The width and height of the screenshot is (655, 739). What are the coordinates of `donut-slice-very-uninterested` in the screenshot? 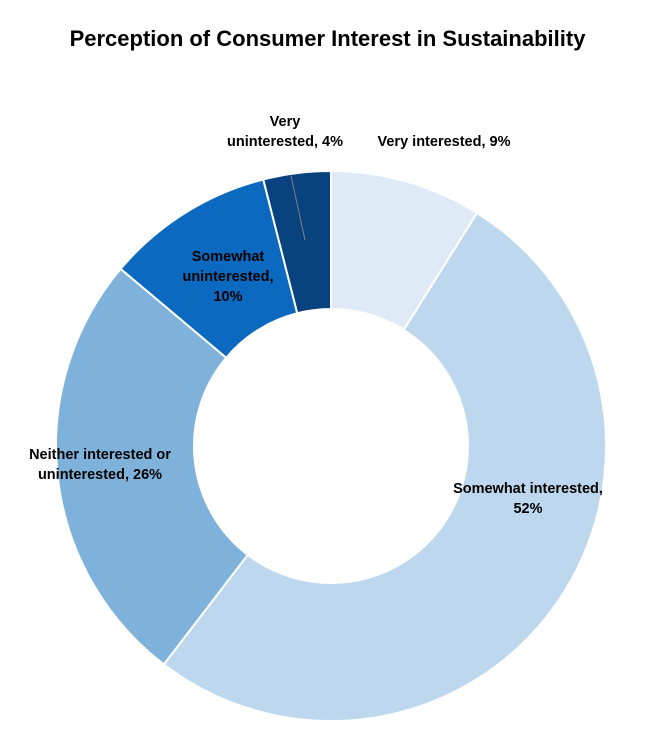 It's located at (297, 242).